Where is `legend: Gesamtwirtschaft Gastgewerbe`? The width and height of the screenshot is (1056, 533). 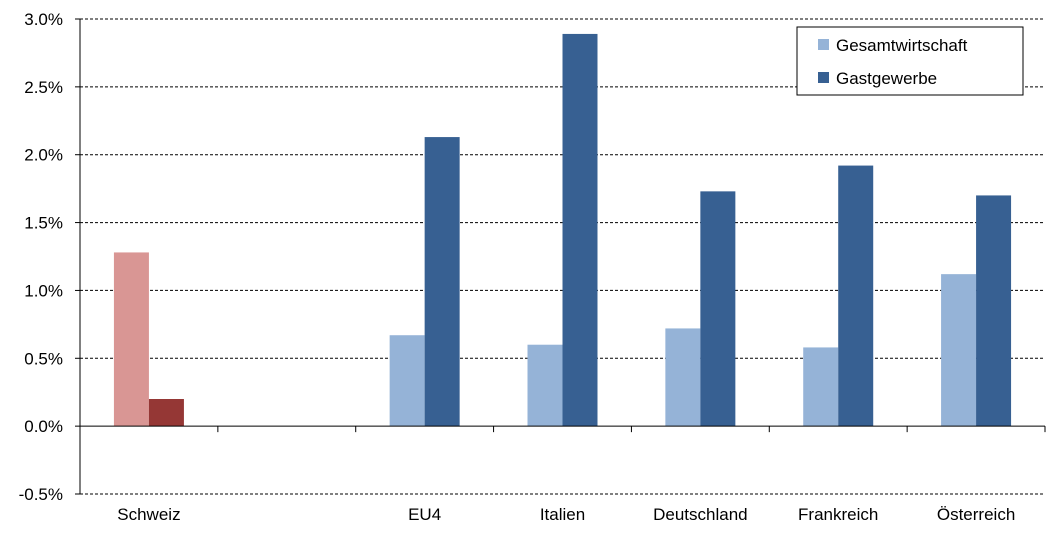 legend: Gesamtwirtschaft Gastgewerbe is located at coordinates (910, 61).